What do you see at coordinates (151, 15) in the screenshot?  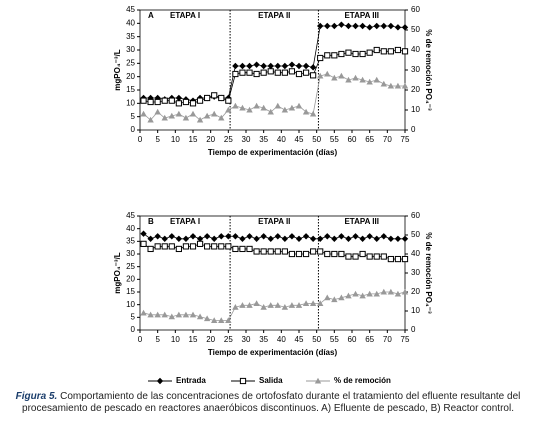 I see `panel-letter: A` at bounding box center [151, 15].